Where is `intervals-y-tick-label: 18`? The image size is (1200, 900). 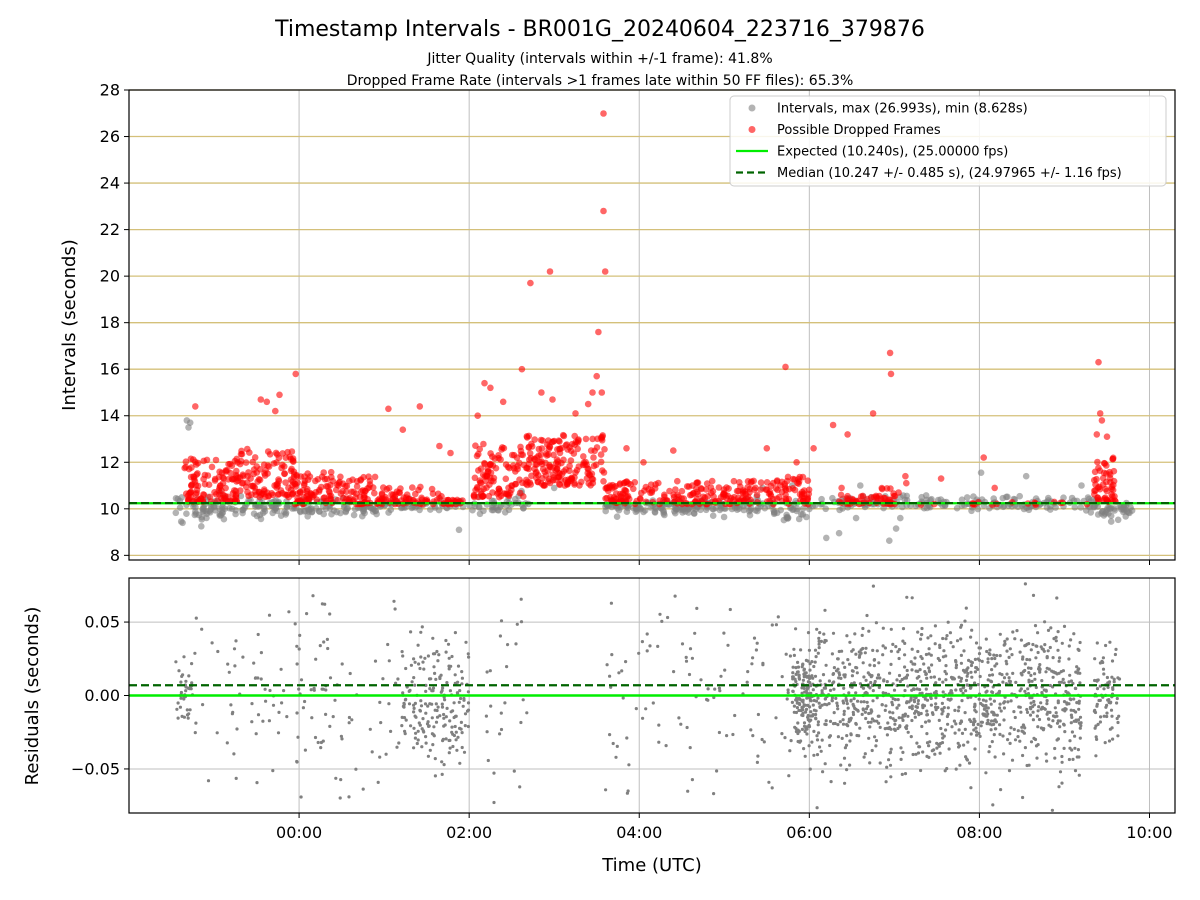
intervals-y-tick-label: 18 is located at coordinates (110, 322).